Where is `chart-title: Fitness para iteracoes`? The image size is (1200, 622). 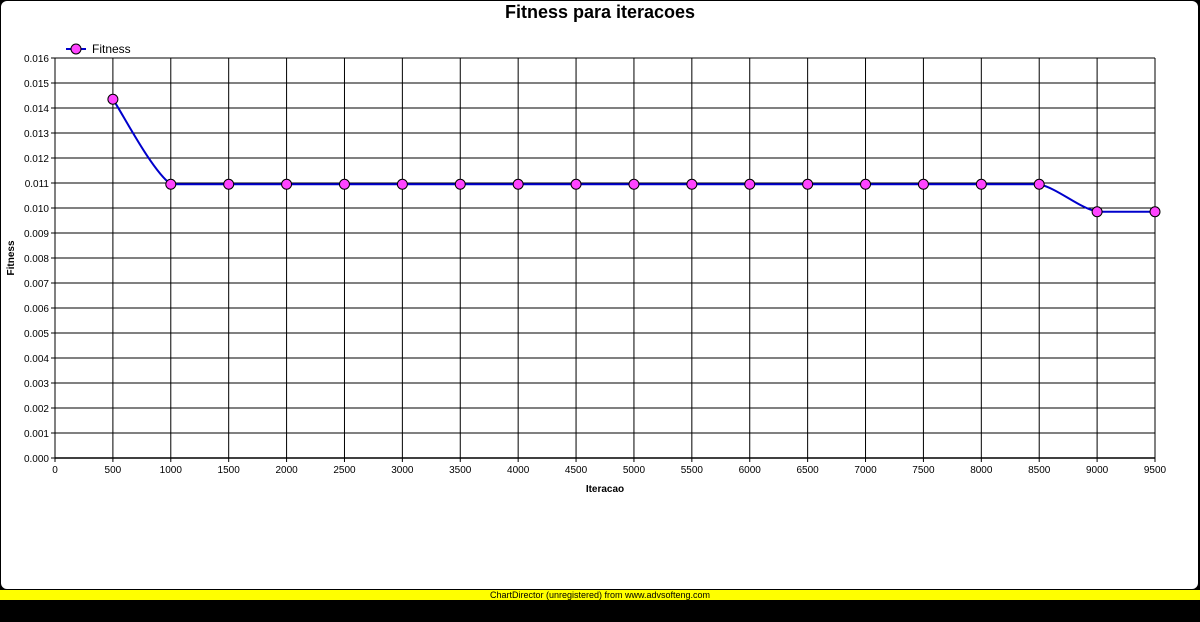
chart-title: Fitness para iteracoes is located at coordinates (600, 12).